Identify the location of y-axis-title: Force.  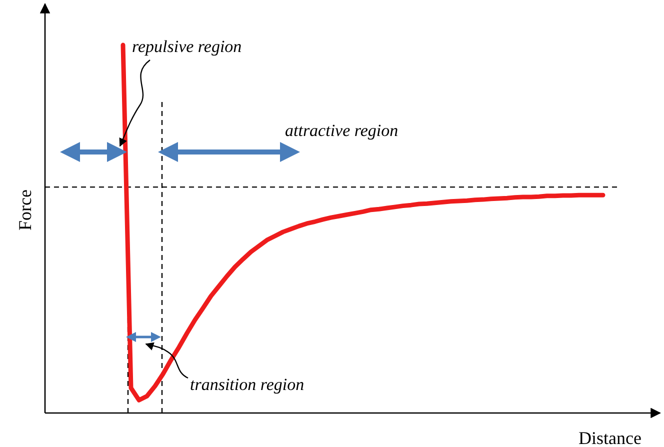
(25, 210).